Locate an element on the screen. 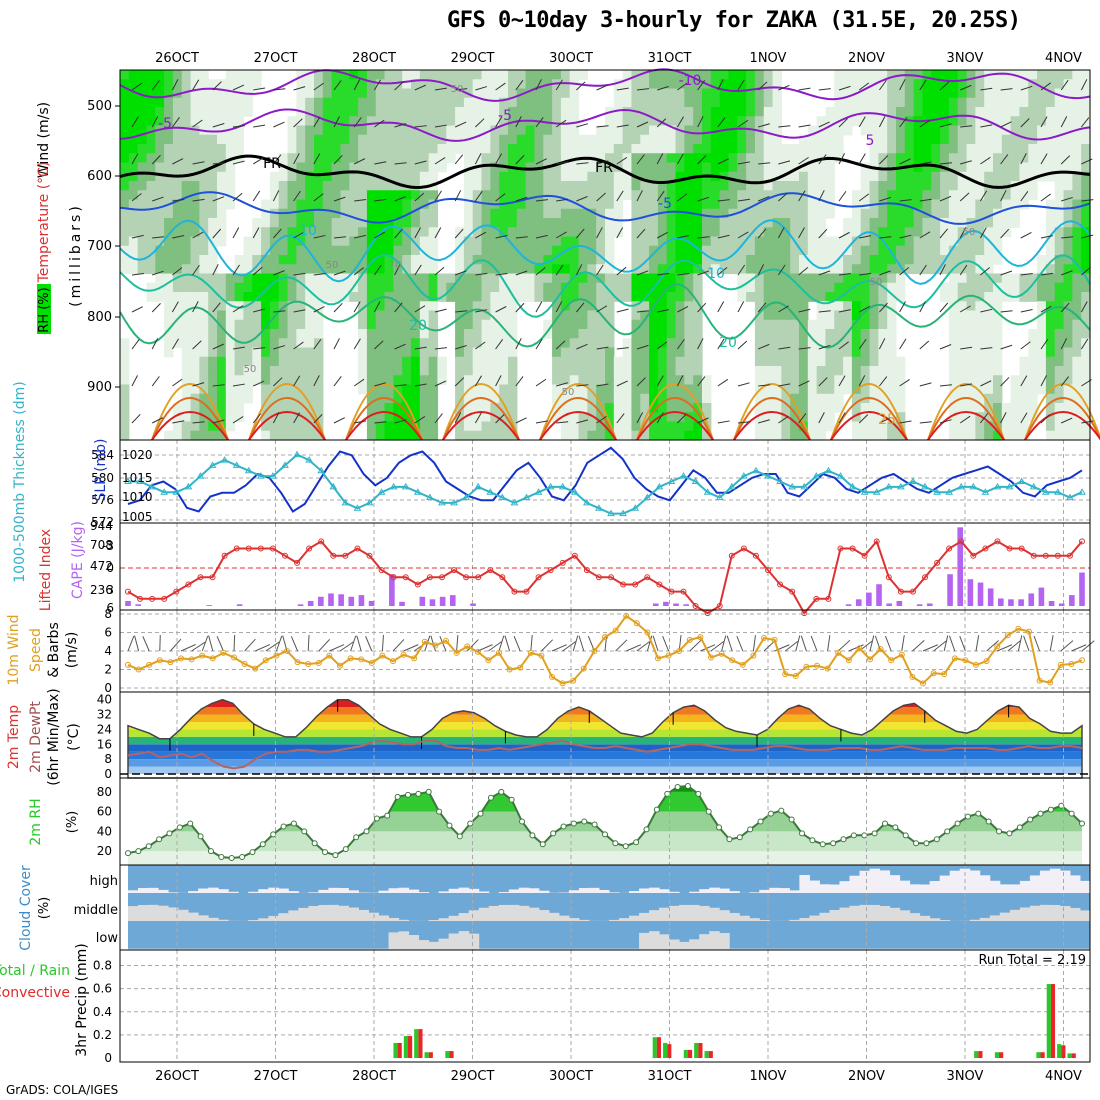 The width and height of the screenshot is (1100, 1100). date-label-bottom: 2NOV is located at coordinates (866, 1076).